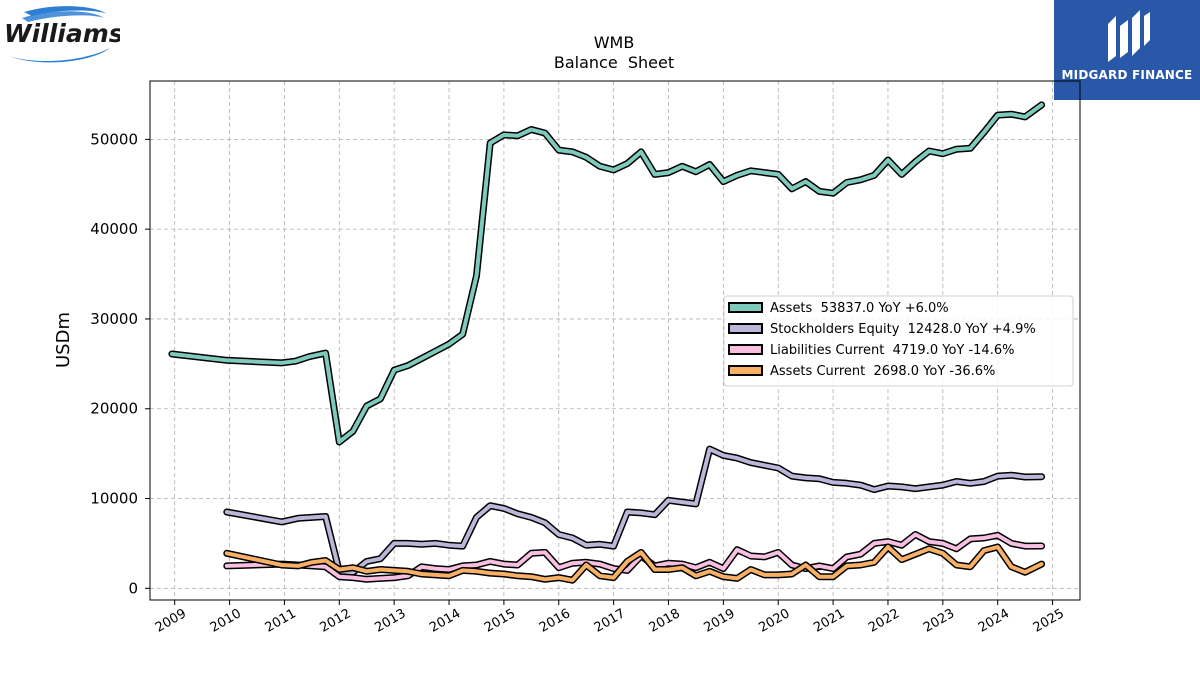  What do you see at coordinates (614, 62) in the screenshot?
I see `chart-subtitle: Balance Sheet` at bounding box center [614, 62].